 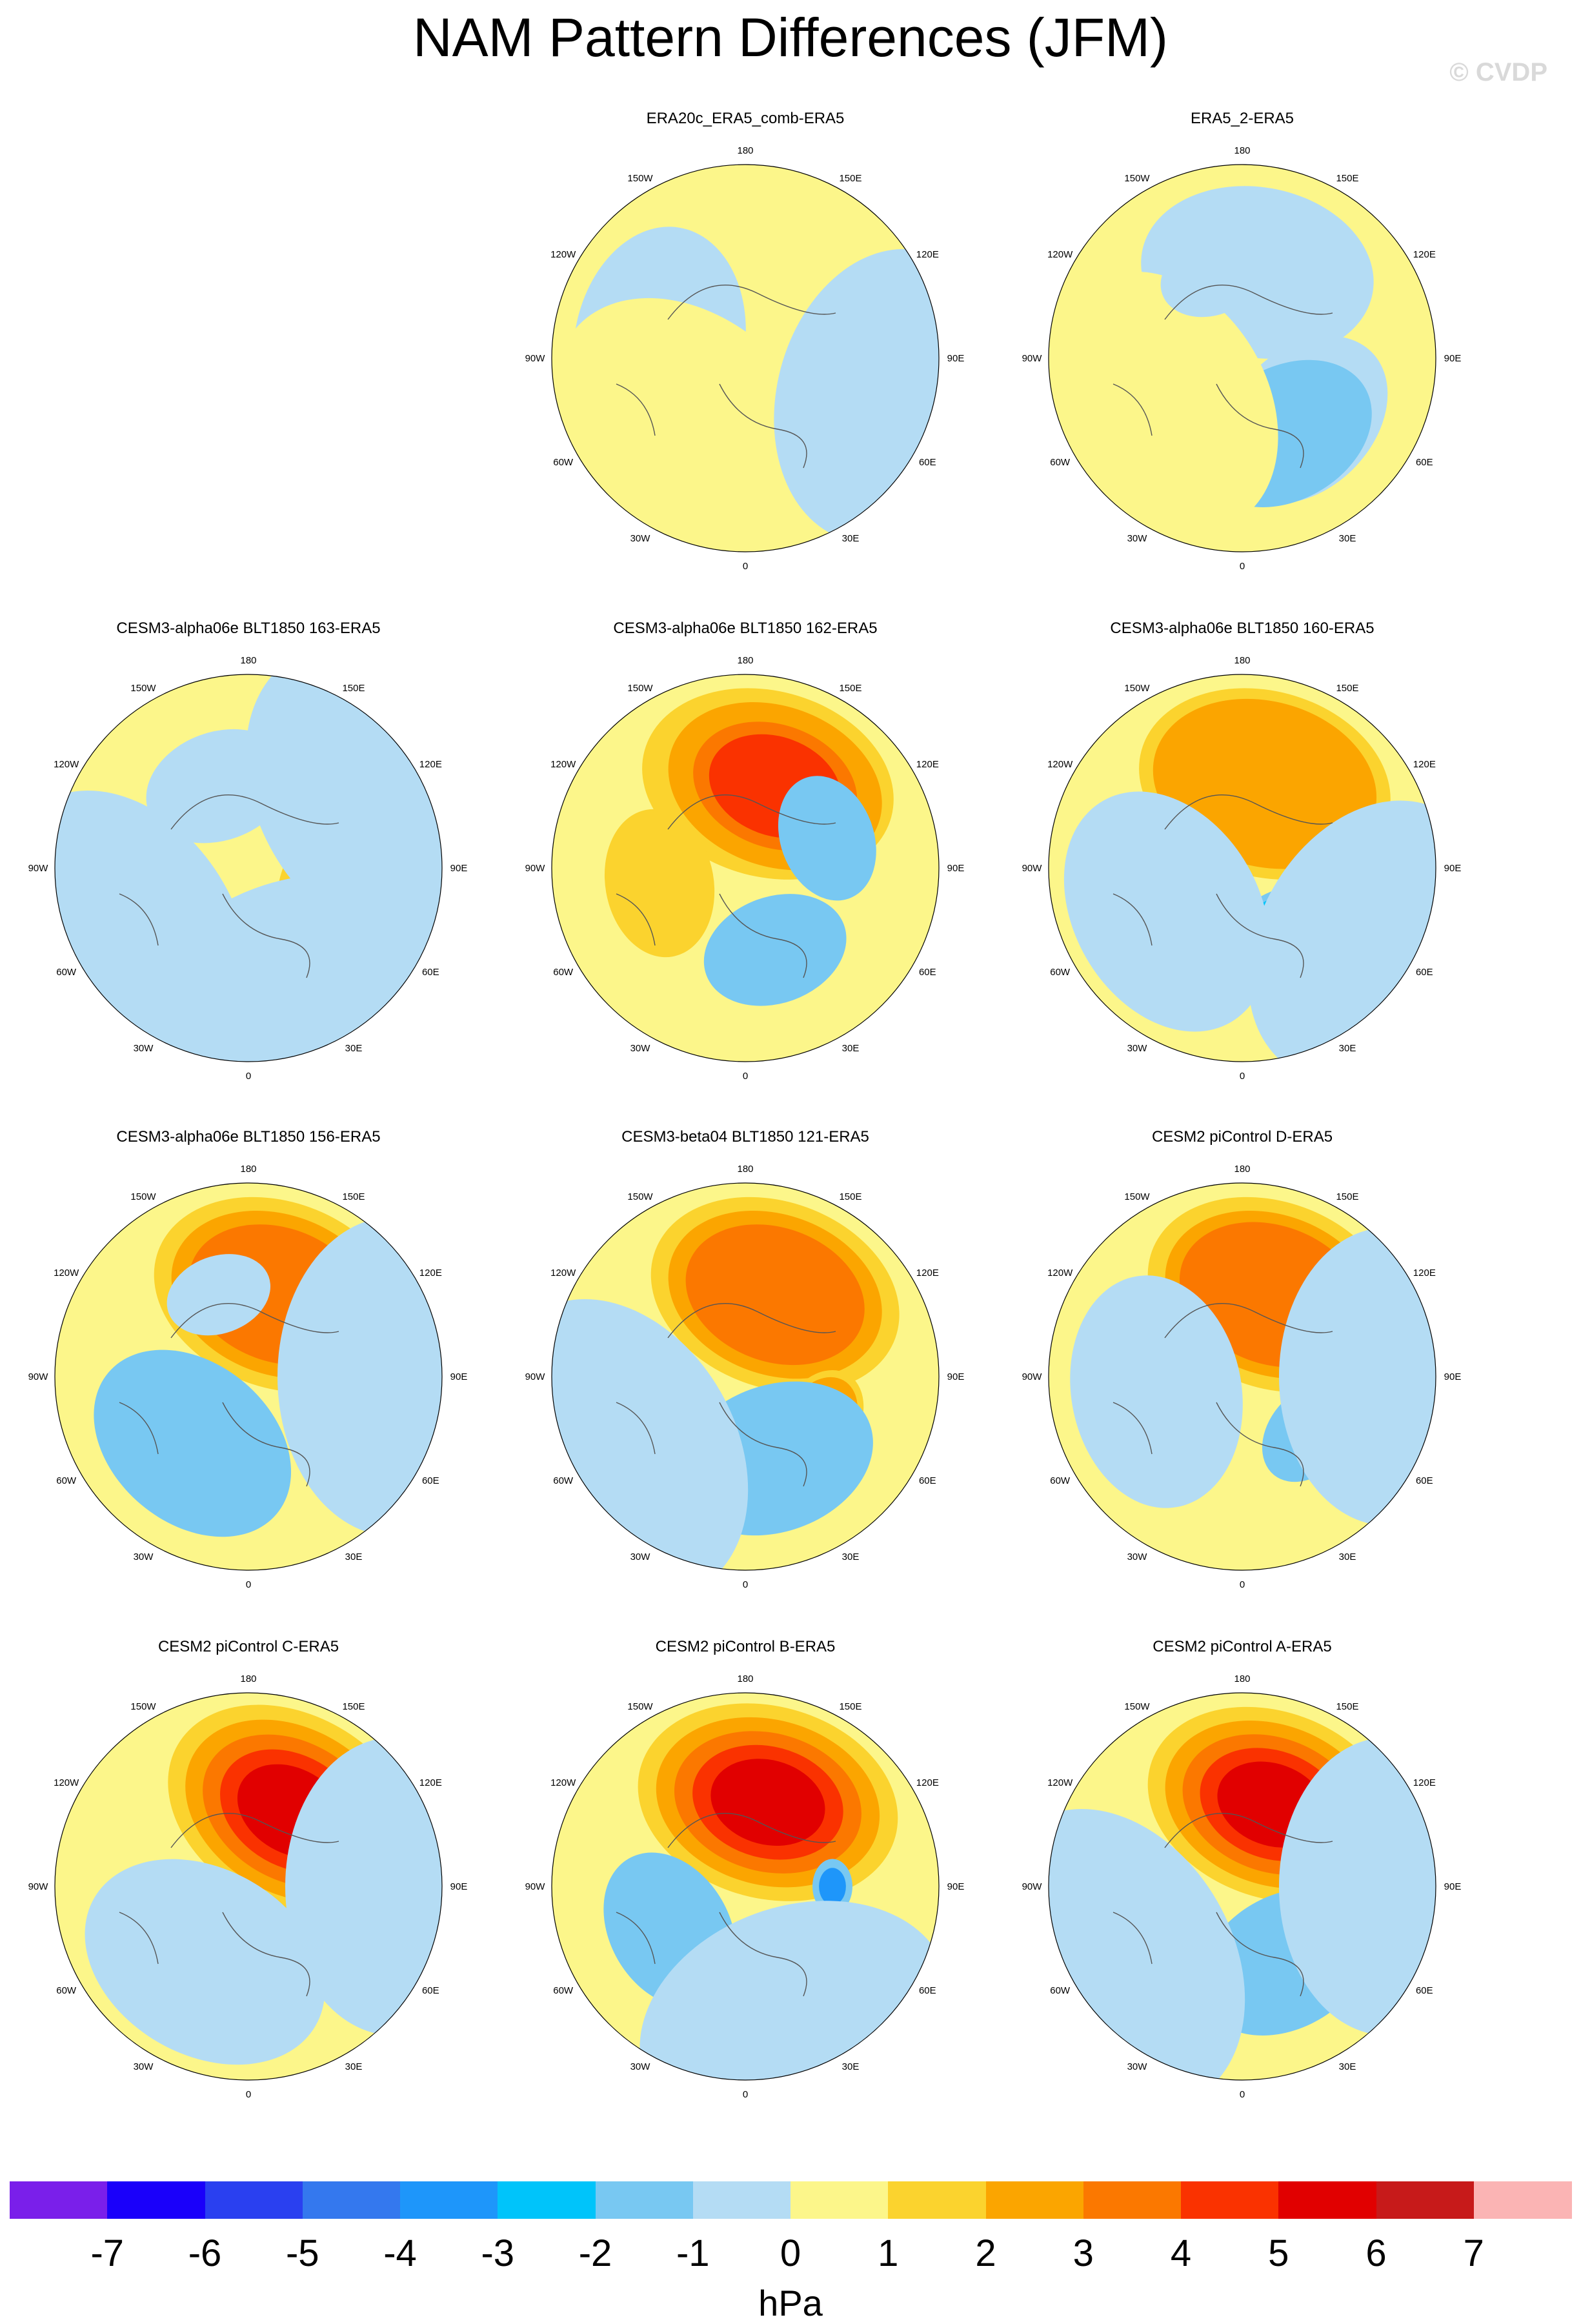 What do you see at coordinates (248, 1137) in the screenshot?
I see `panel-title: CESM3-alpha06e BLT1850 156-ERA5` at bounding box center [248, 1137].